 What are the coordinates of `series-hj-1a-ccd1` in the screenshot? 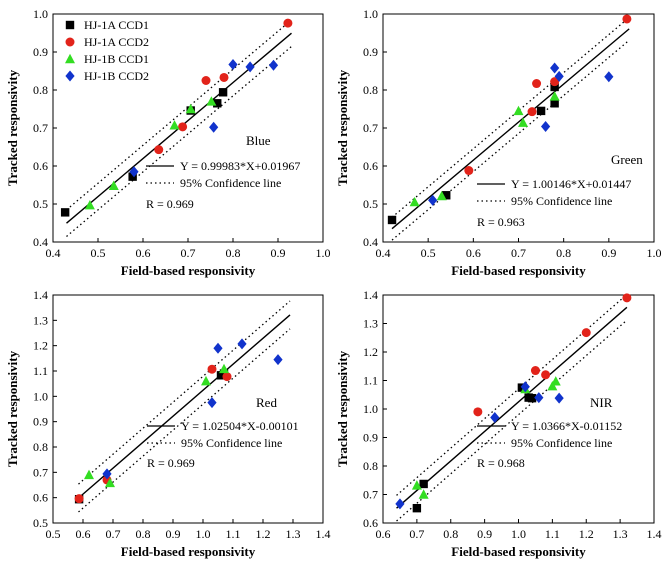 It's located at (473, 153).